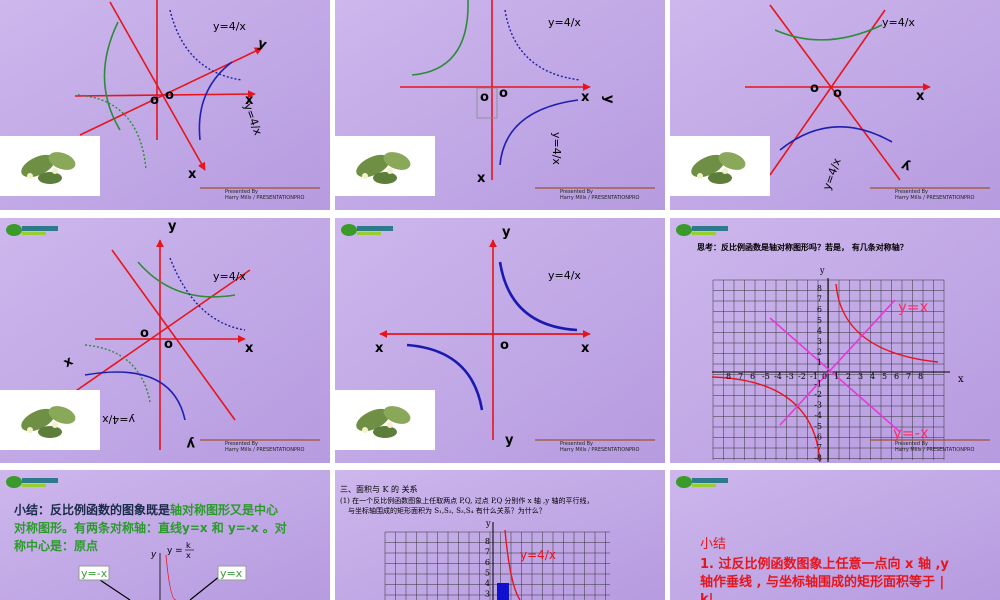  What do you see at coordinates (824, 564) in the screenshot?
I see `text: 1. 过反比例函数图象上任意一点向 x 轴 ,y` at bounding box center [824, 564].